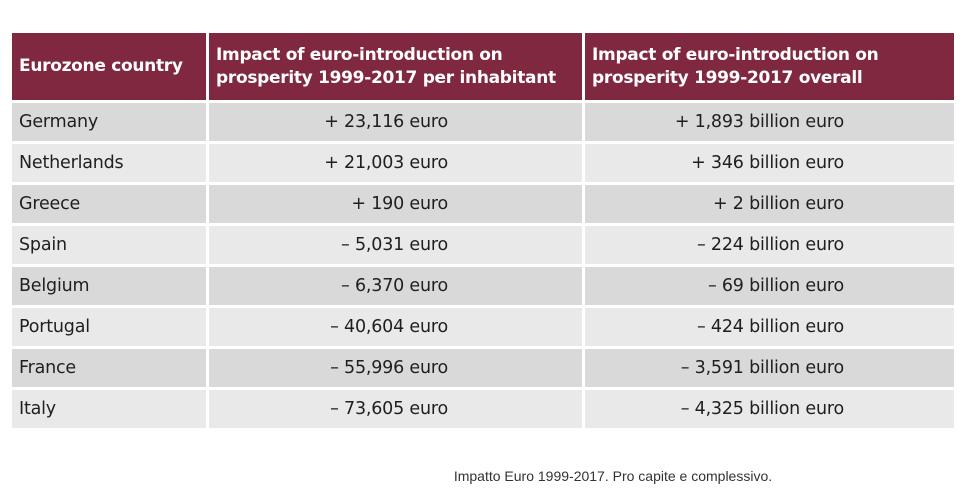 The height and width of the screenshot is (490, 966). I want to click on cell-overall: + 1,893 billion euro, so click(769, 122).